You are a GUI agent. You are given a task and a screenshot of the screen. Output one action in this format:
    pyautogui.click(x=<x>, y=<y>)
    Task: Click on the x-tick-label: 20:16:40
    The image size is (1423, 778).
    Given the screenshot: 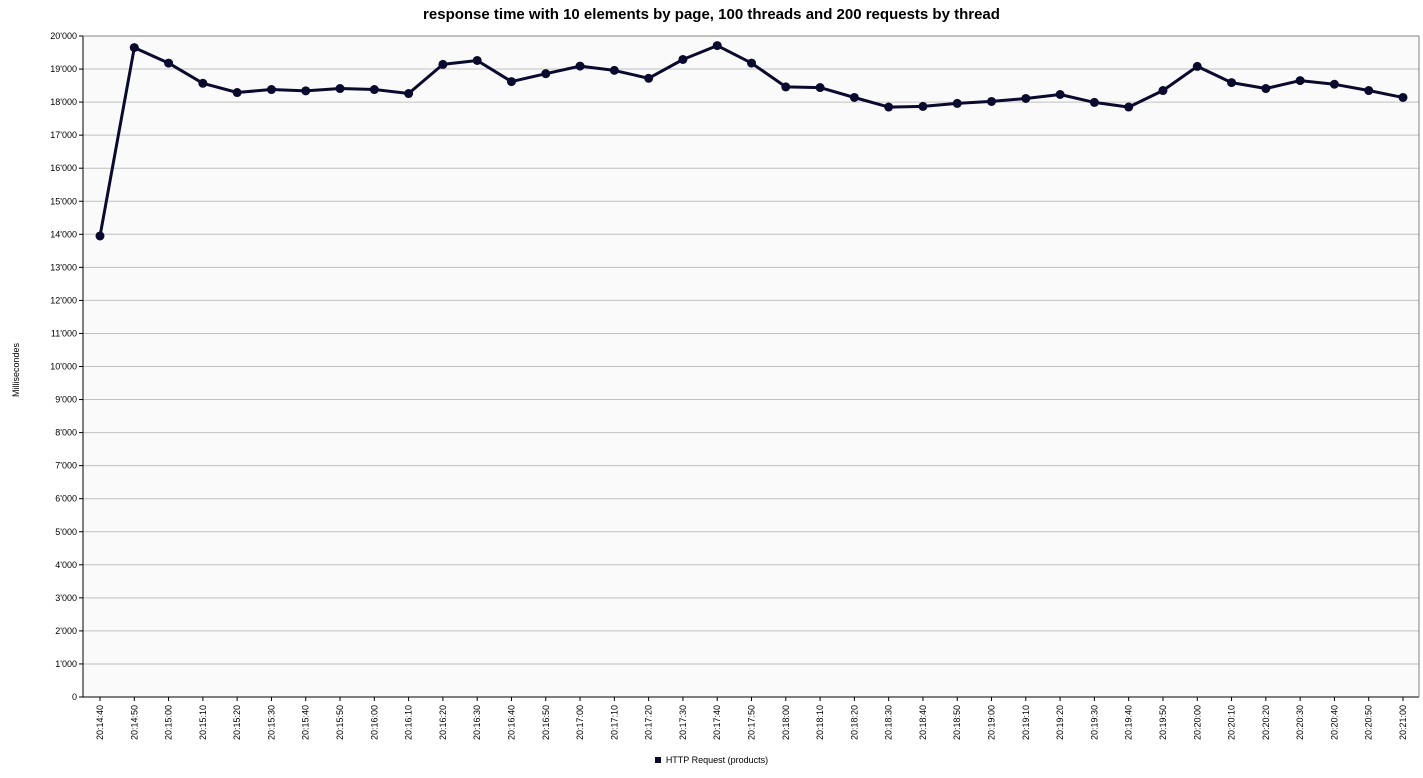 What is the action you would take?
    pyautogui.click(x=511, y=722)
    